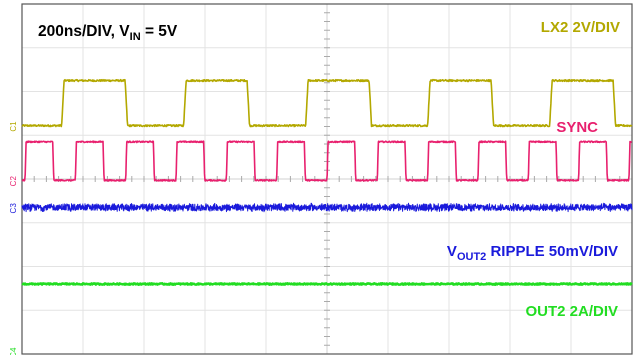 Image resolution: width=633 pixels, height=355 pixels. Describe the element at coordinates (13, 208) in the screenshot. I see `channel-marker-3: C3` at that location.